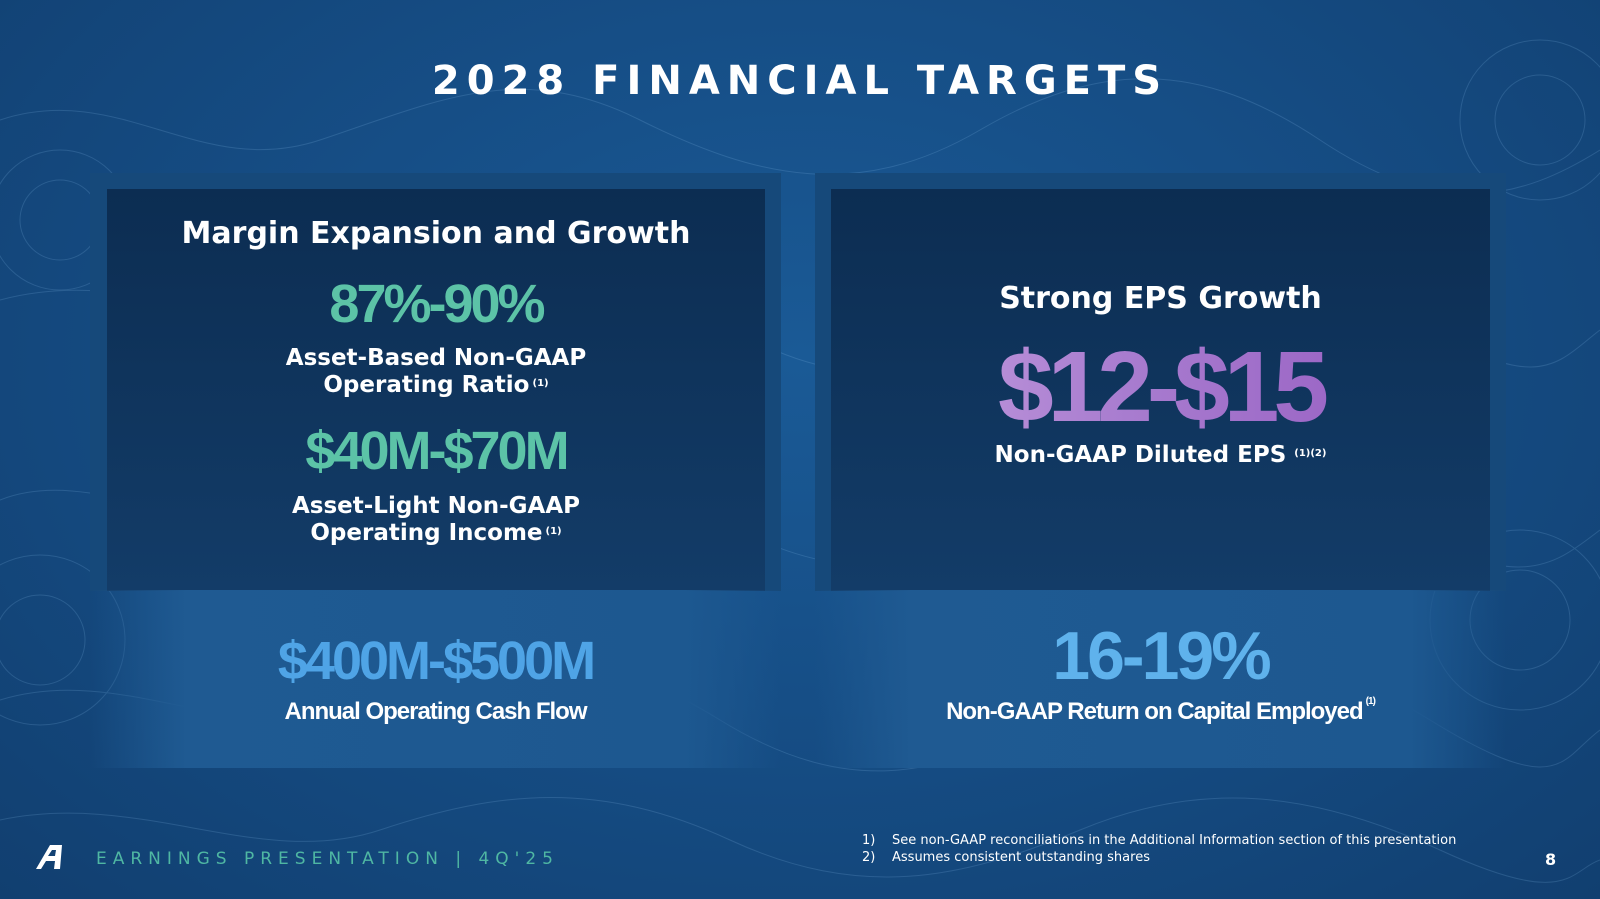 Image resolution: width=1600 pixels, height=899 pixels. I want to click on left-panel-heading: Margin Expansion and Growth, so click(436, 233).